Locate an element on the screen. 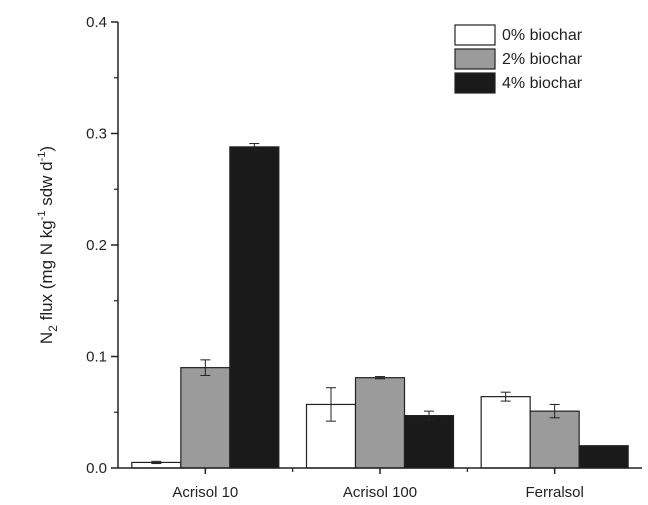 Image resolution: width=648 pixels, height=505 pixels. ylabel-sup1: -1 is located at coordinates (42, 215).